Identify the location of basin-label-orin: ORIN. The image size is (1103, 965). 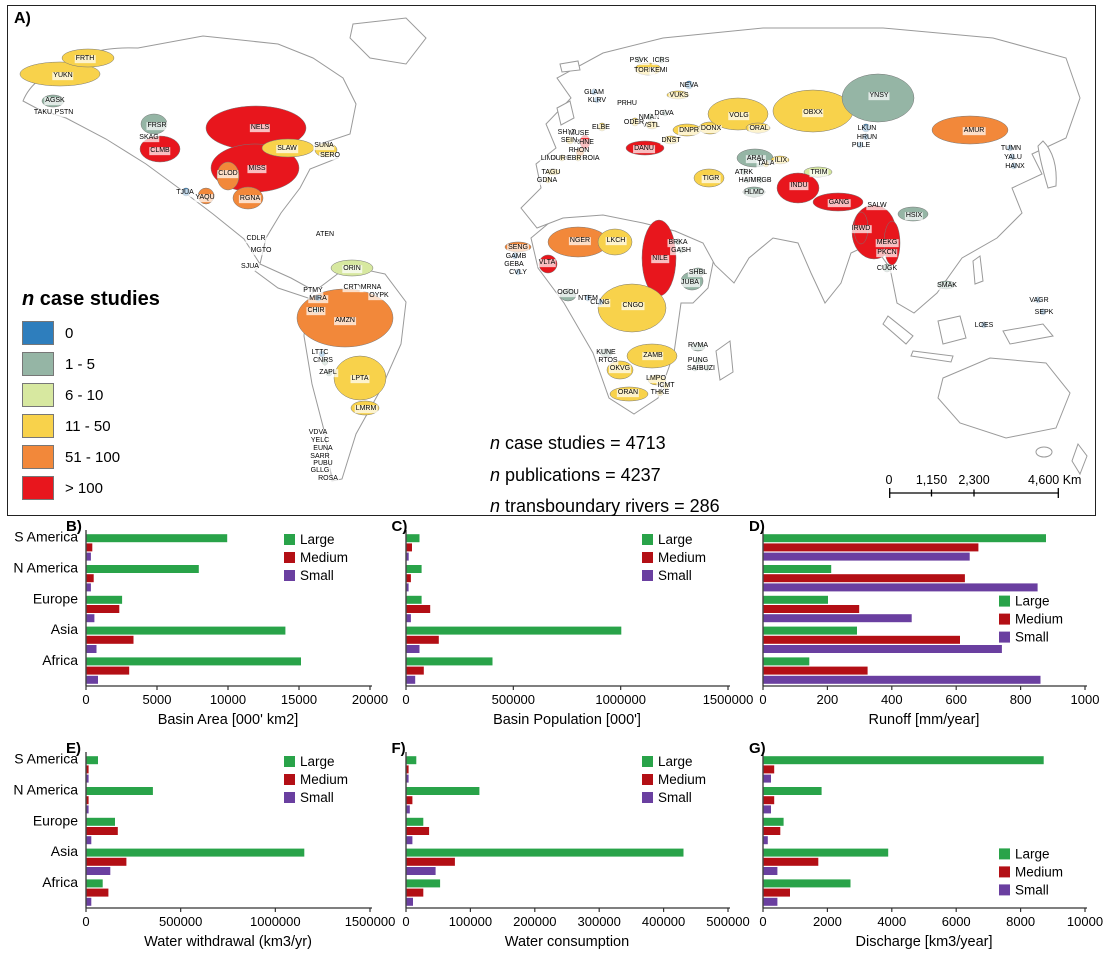
(352, 269).